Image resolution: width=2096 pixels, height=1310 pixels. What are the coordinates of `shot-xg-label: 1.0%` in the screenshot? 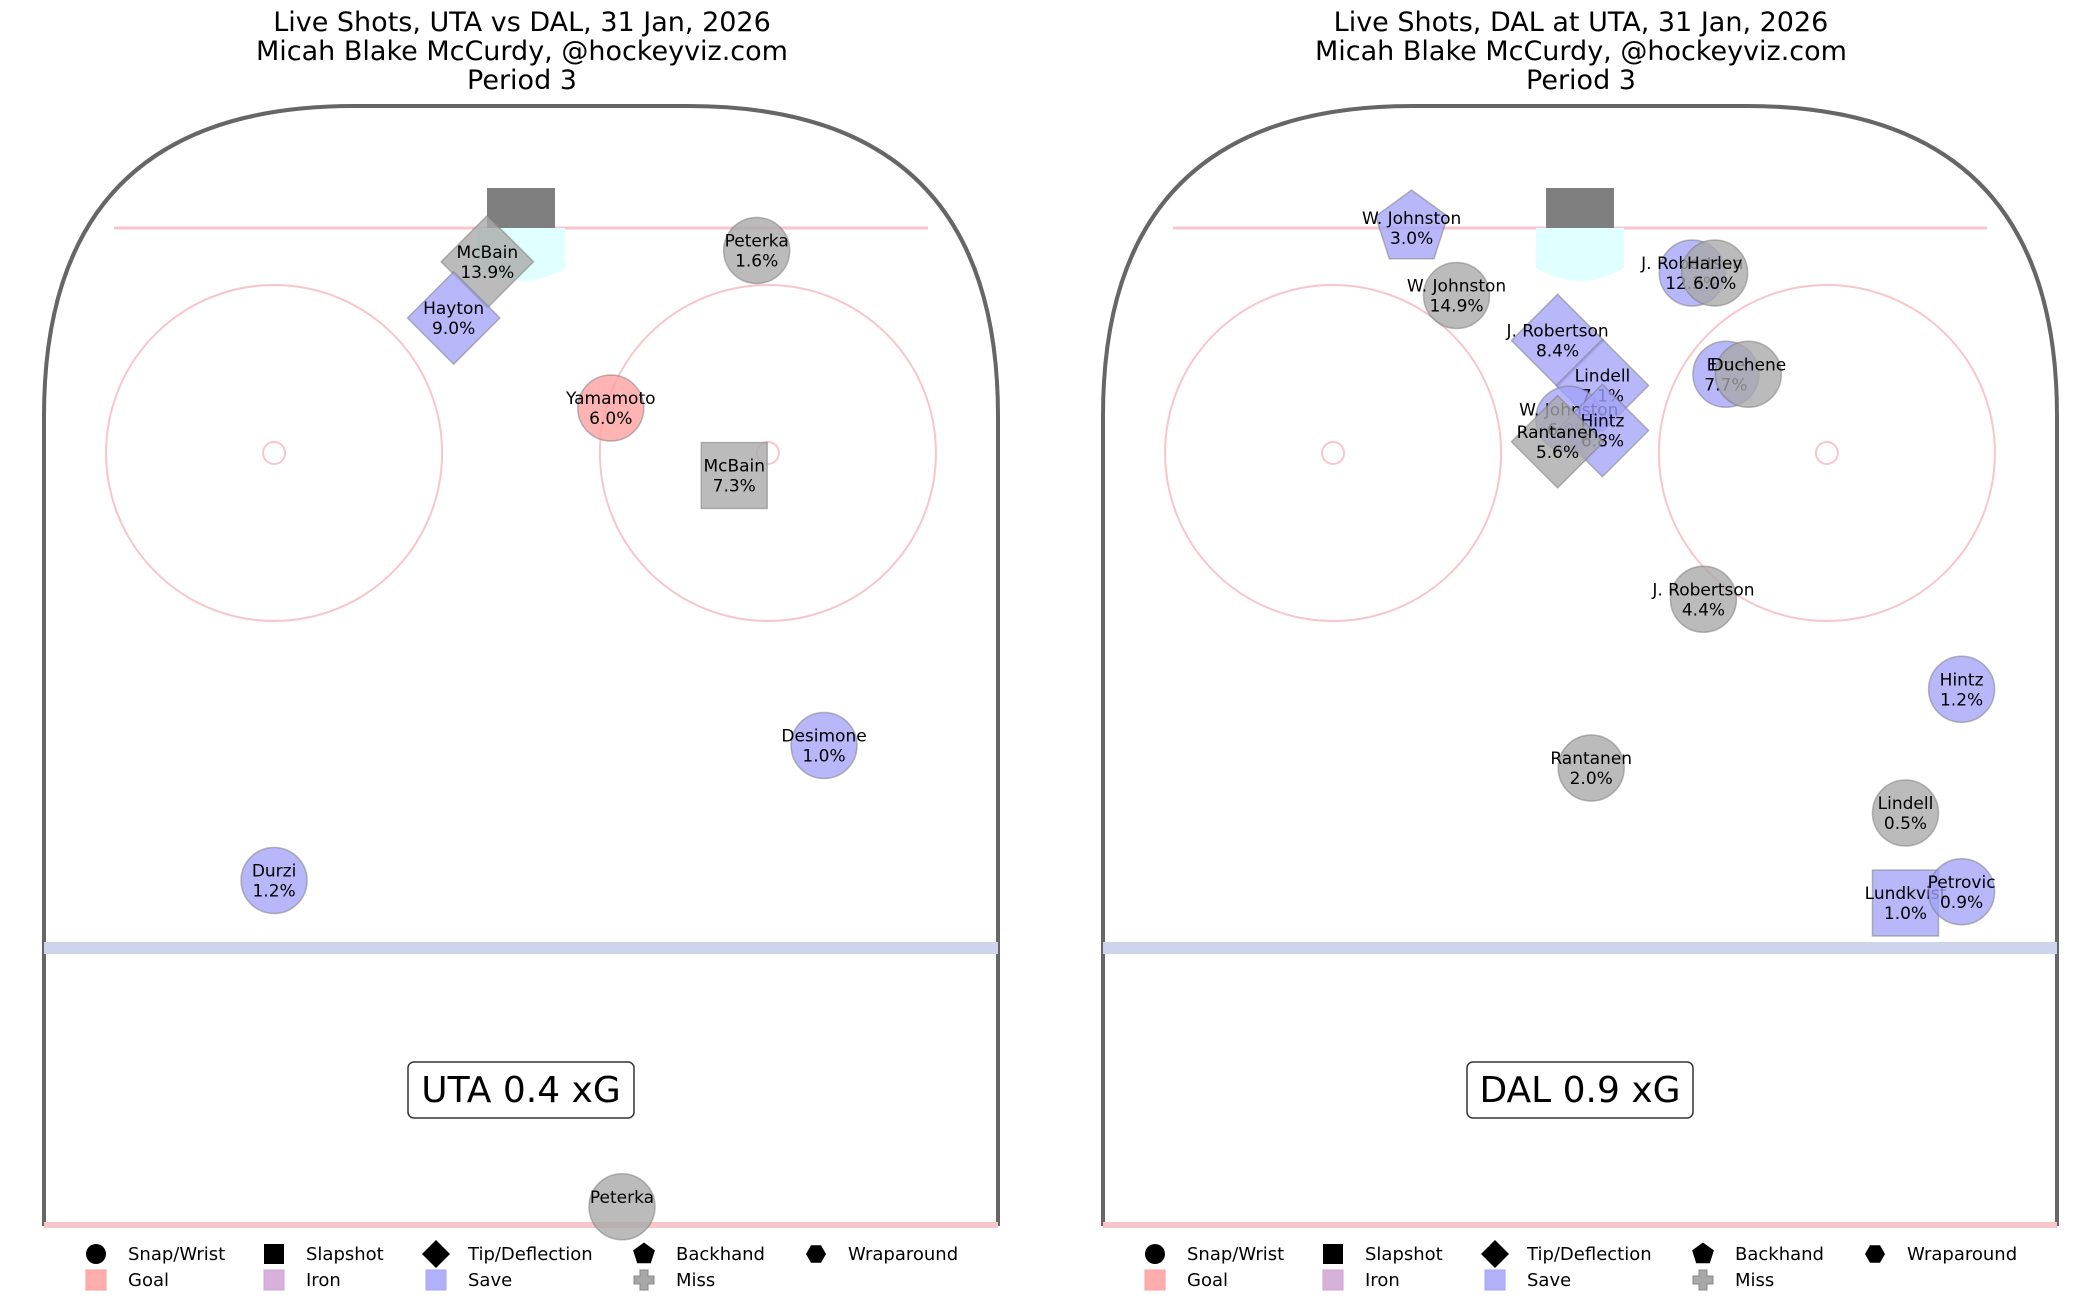 It's located at (1905, 914).